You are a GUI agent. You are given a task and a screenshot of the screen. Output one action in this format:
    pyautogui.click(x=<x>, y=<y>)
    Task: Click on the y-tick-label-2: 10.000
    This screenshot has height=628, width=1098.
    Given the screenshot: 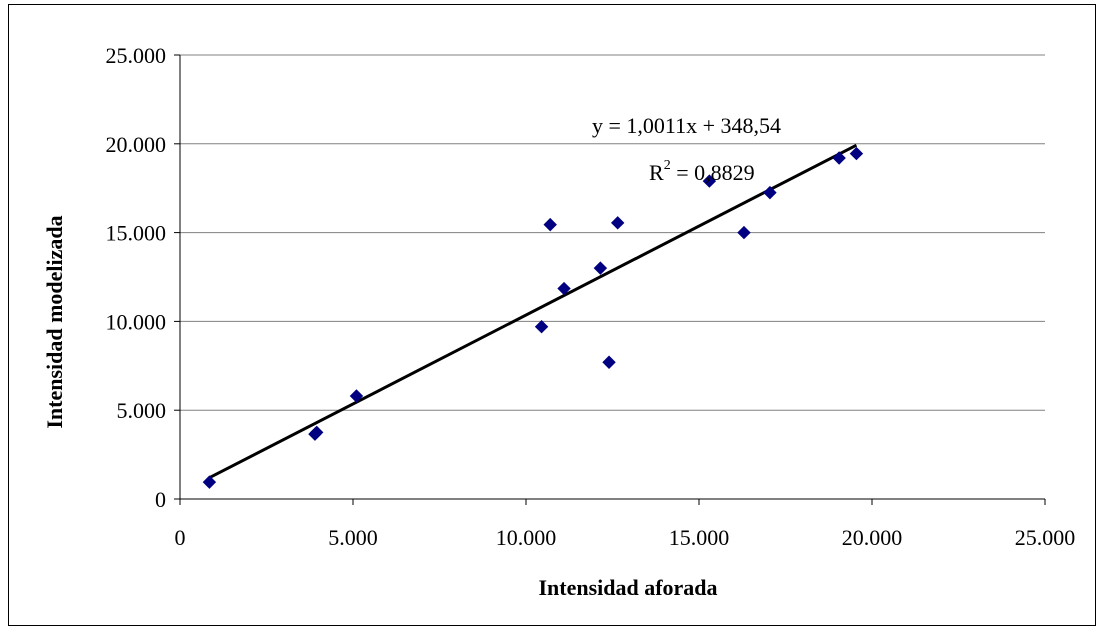 What is the action you would take?
    pyautogui.click(x=136, y=321)
    